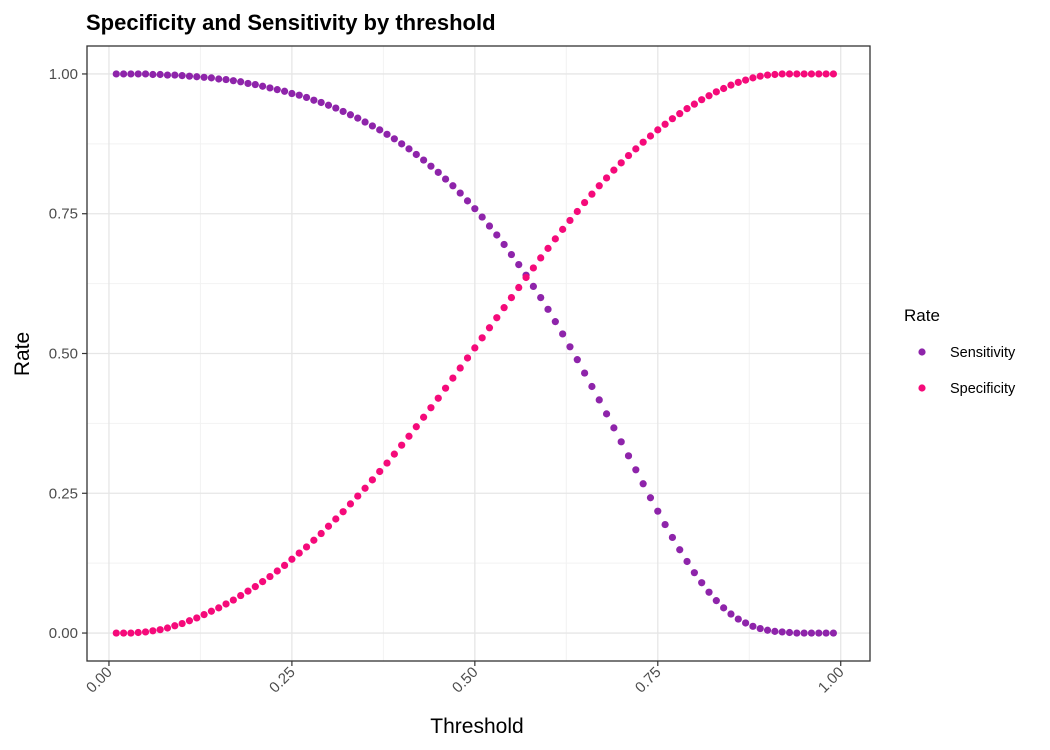  What do you see at coordinates (282, 680) in the screenshot?
I see `x-tick-label: 0.25` at bounding box center [282, 680].